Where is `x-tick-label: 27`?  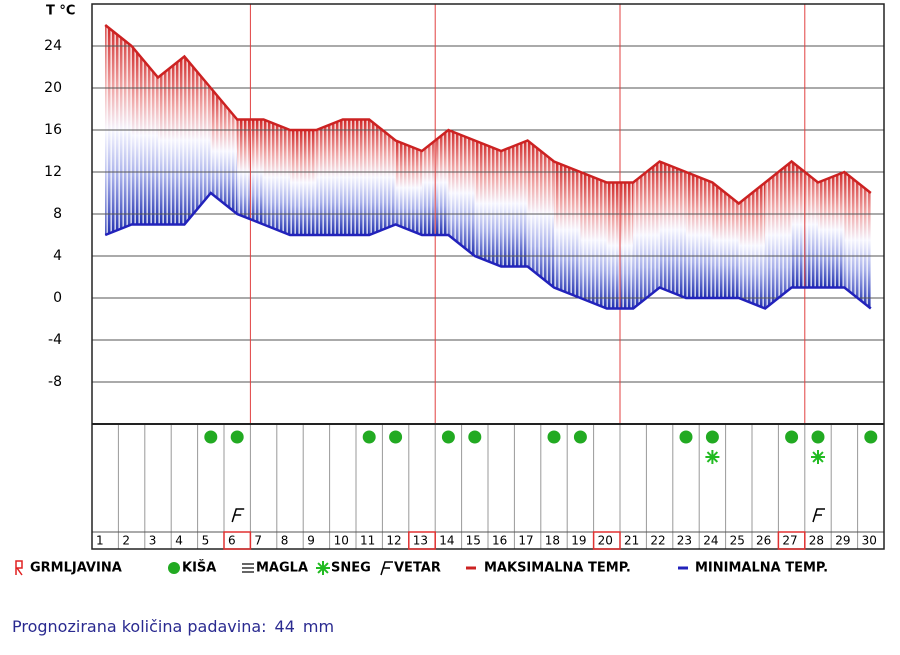 x-tick-label: 27 is located at coordinates (789, 541).